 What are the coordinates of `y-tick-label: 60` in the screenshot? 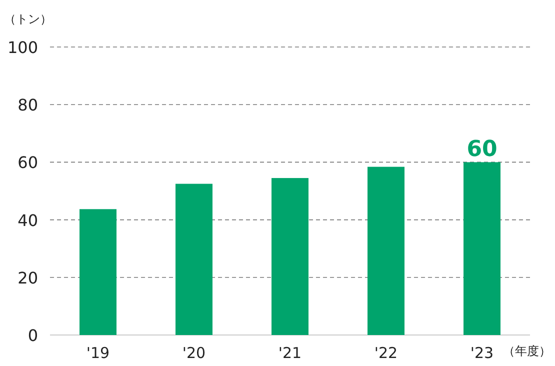 It's located at (28, 162).